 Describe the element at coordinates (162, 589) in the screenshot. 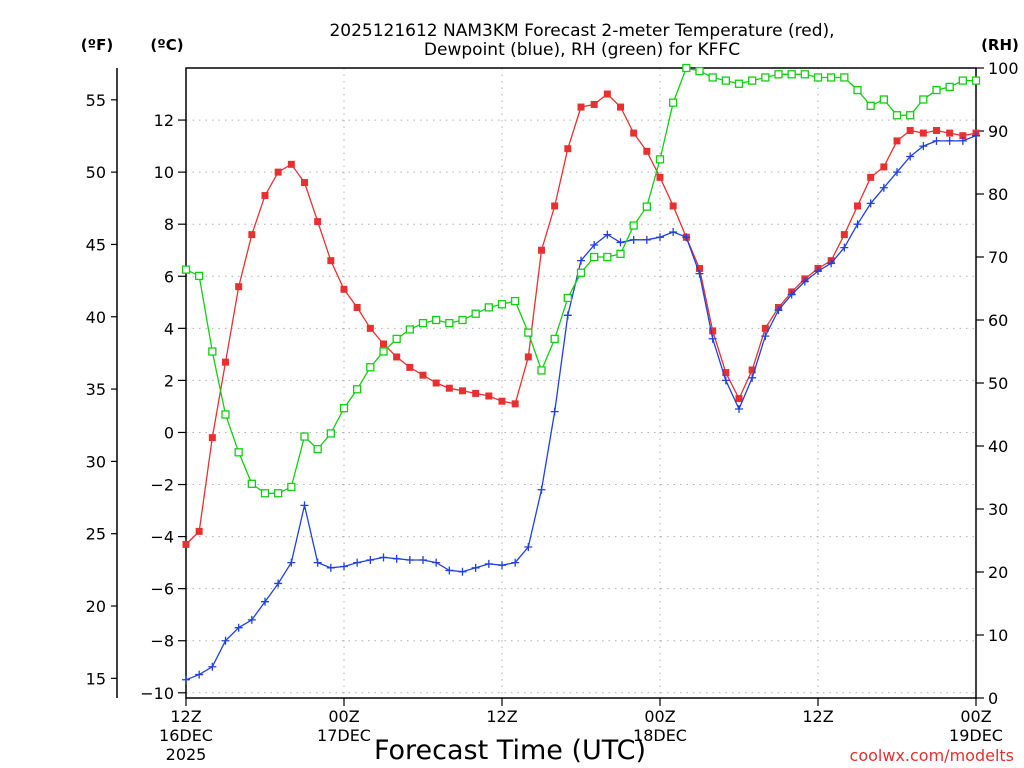

I see `celsius-tick-label: −6` at that location.